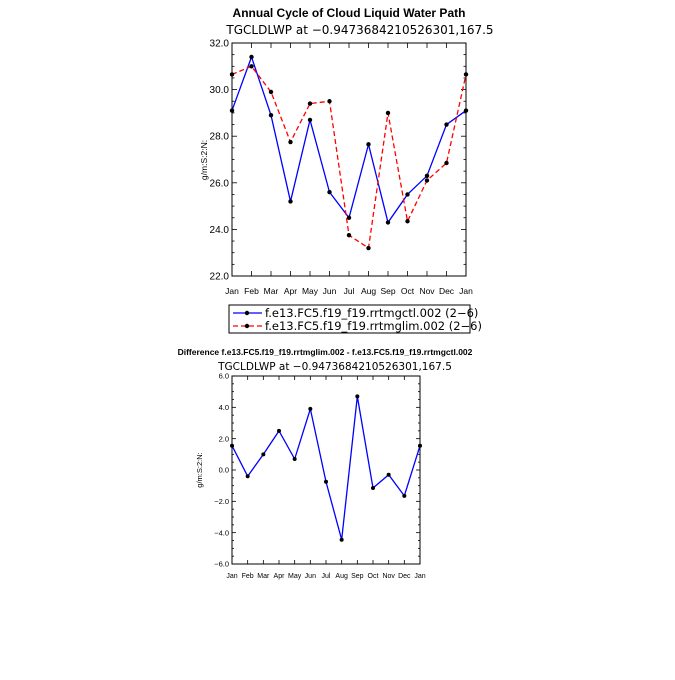  What do you see at coordinates (220, 90) in the screenshot?
I see `y-tick-label: 30.0` at bounding box center [220, 90].